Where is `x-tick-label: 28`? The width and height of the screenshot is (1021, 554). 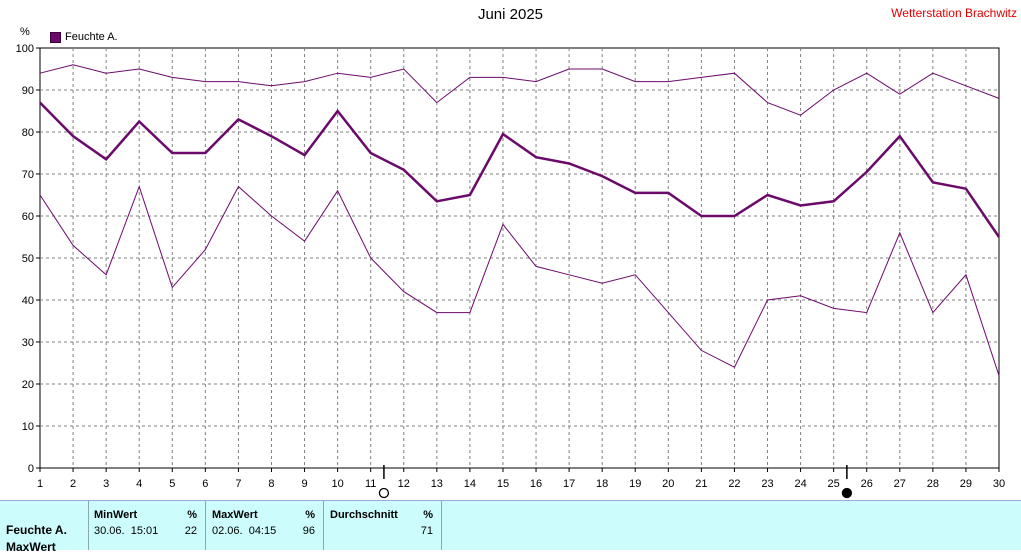
x-tick-label: 28 is located at coordinates (933, 484).